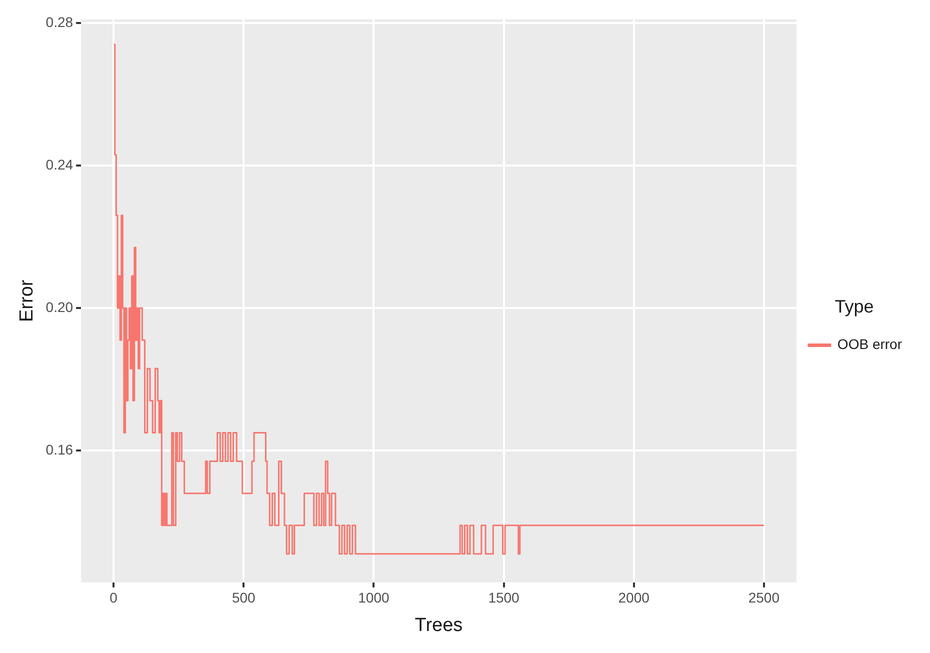 Image resolution: width=930 pixels, height=653 pixels. What do you see at coordinates (27, 300) in the screenshot?
I see `y-axis-title: Error` at bounding box center [27, 300].